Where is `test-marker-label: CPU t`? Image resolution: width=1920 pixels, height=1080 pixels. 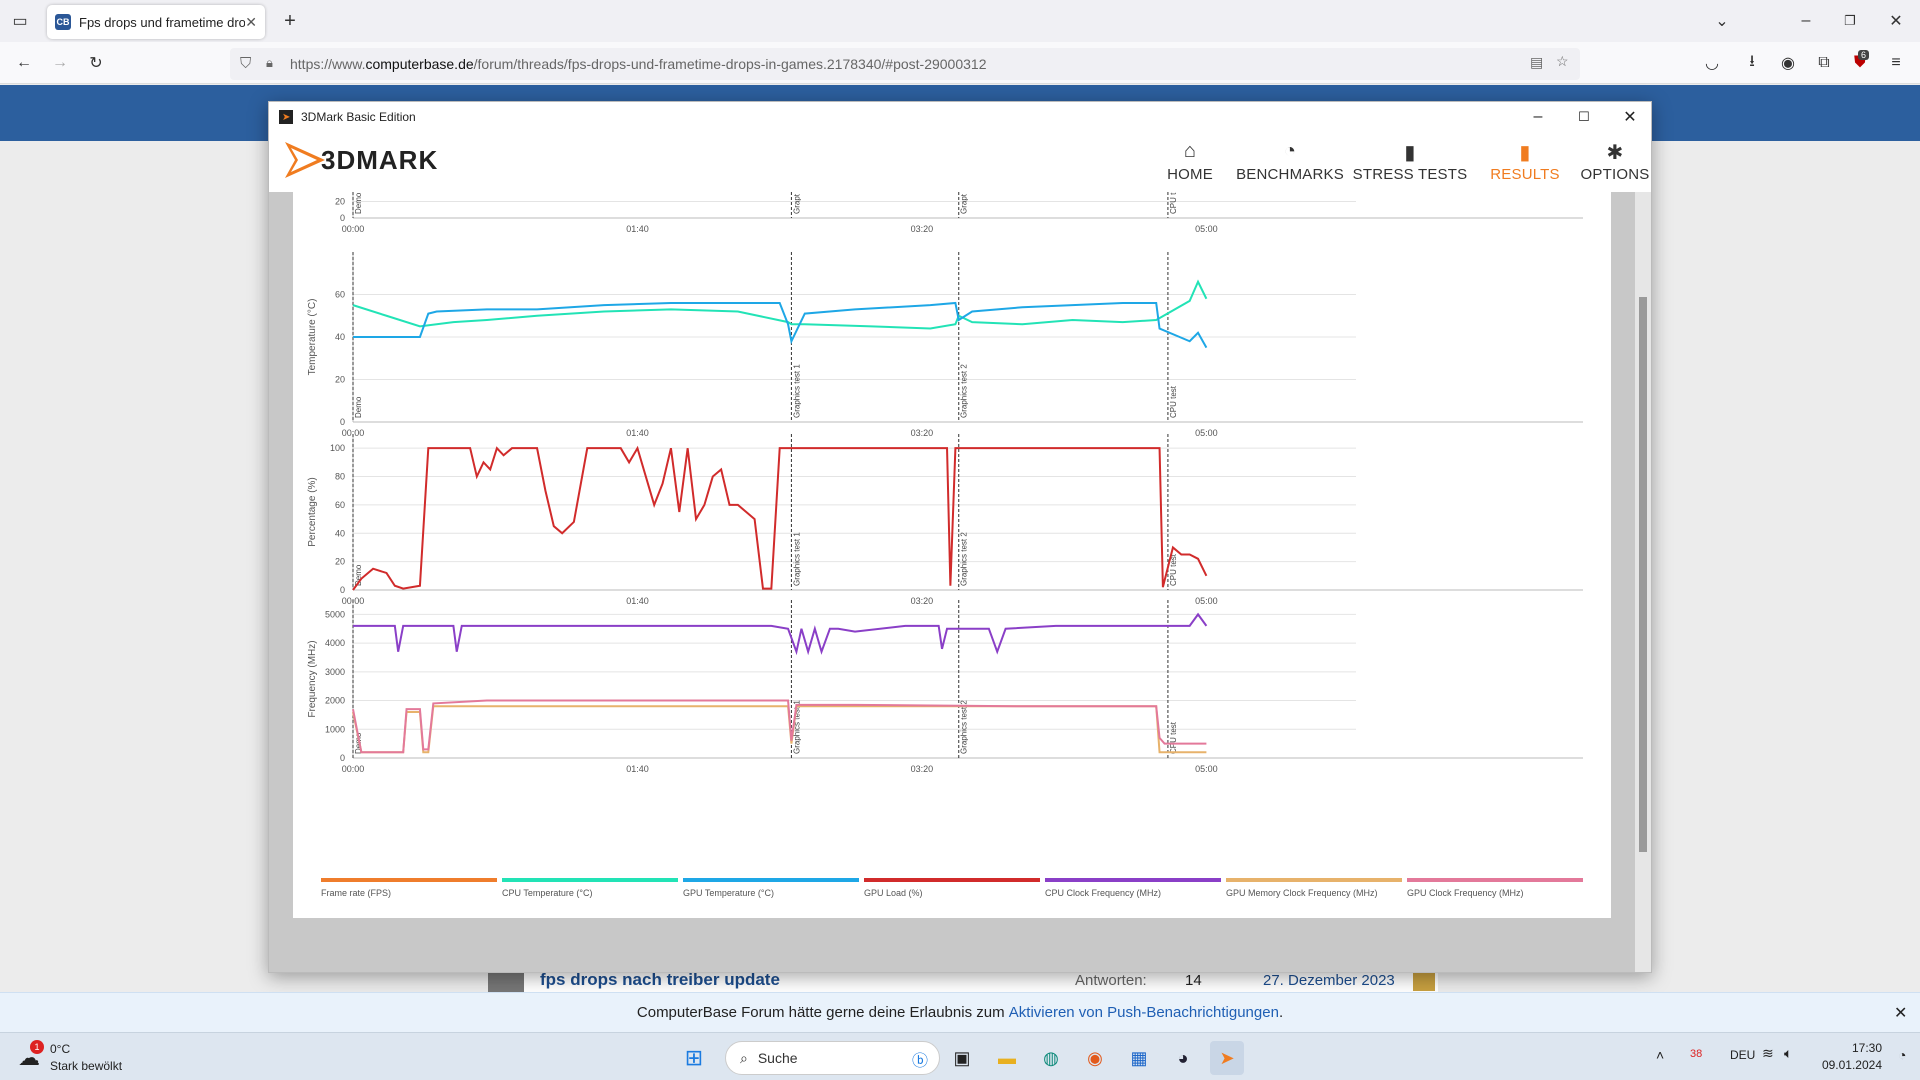
test-marker-label: CPU t is located at coordinates (1173, 203).